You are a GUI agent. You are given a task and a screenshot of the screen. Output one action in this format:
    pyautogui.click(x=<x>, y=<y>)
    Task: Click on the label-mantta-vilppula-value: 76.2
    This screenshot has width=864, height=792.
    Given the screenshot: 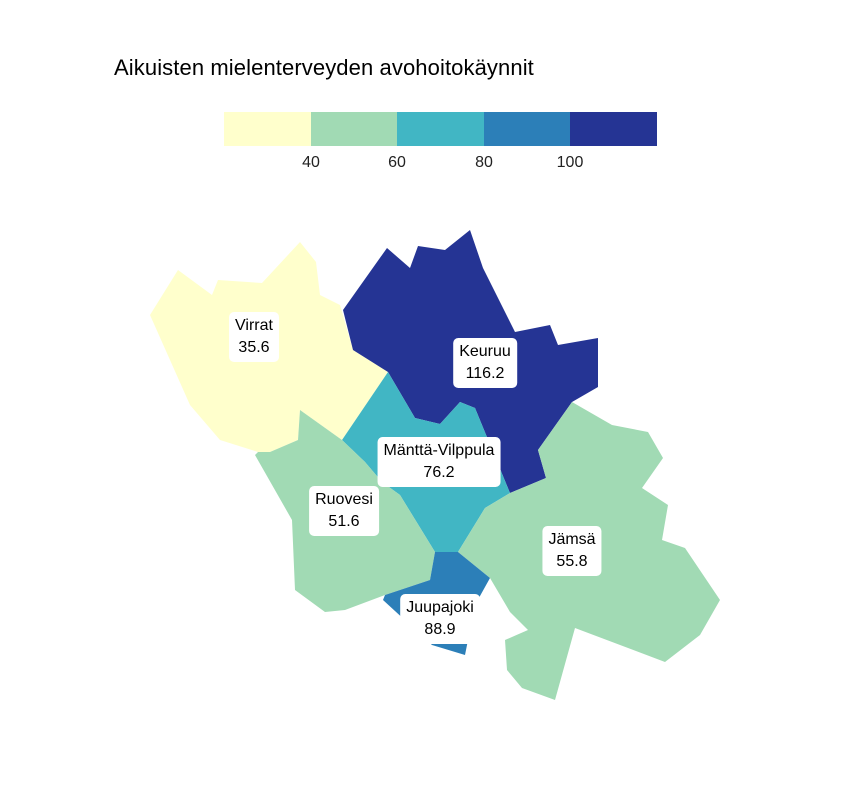 What is the action you would take?
    pyautogui.click(x=439, y=472)
    